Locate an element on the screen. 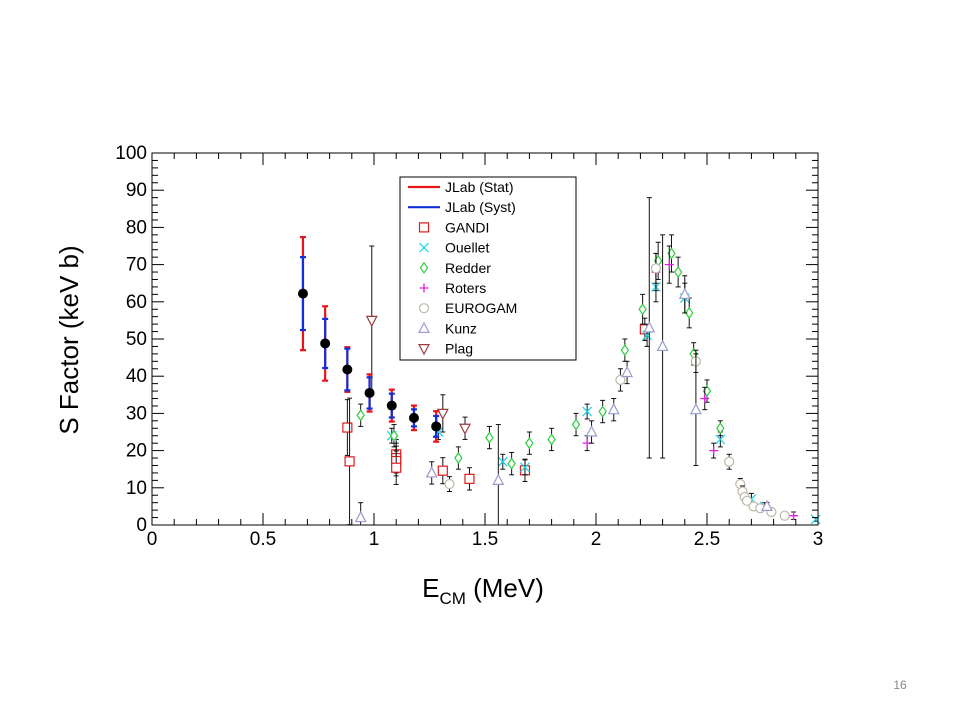 Image resolution: width=960 pixels, height=720 pixels. legend-entry-jlab-stat-: JLab (Stat) is located at coordinates (460, 187).